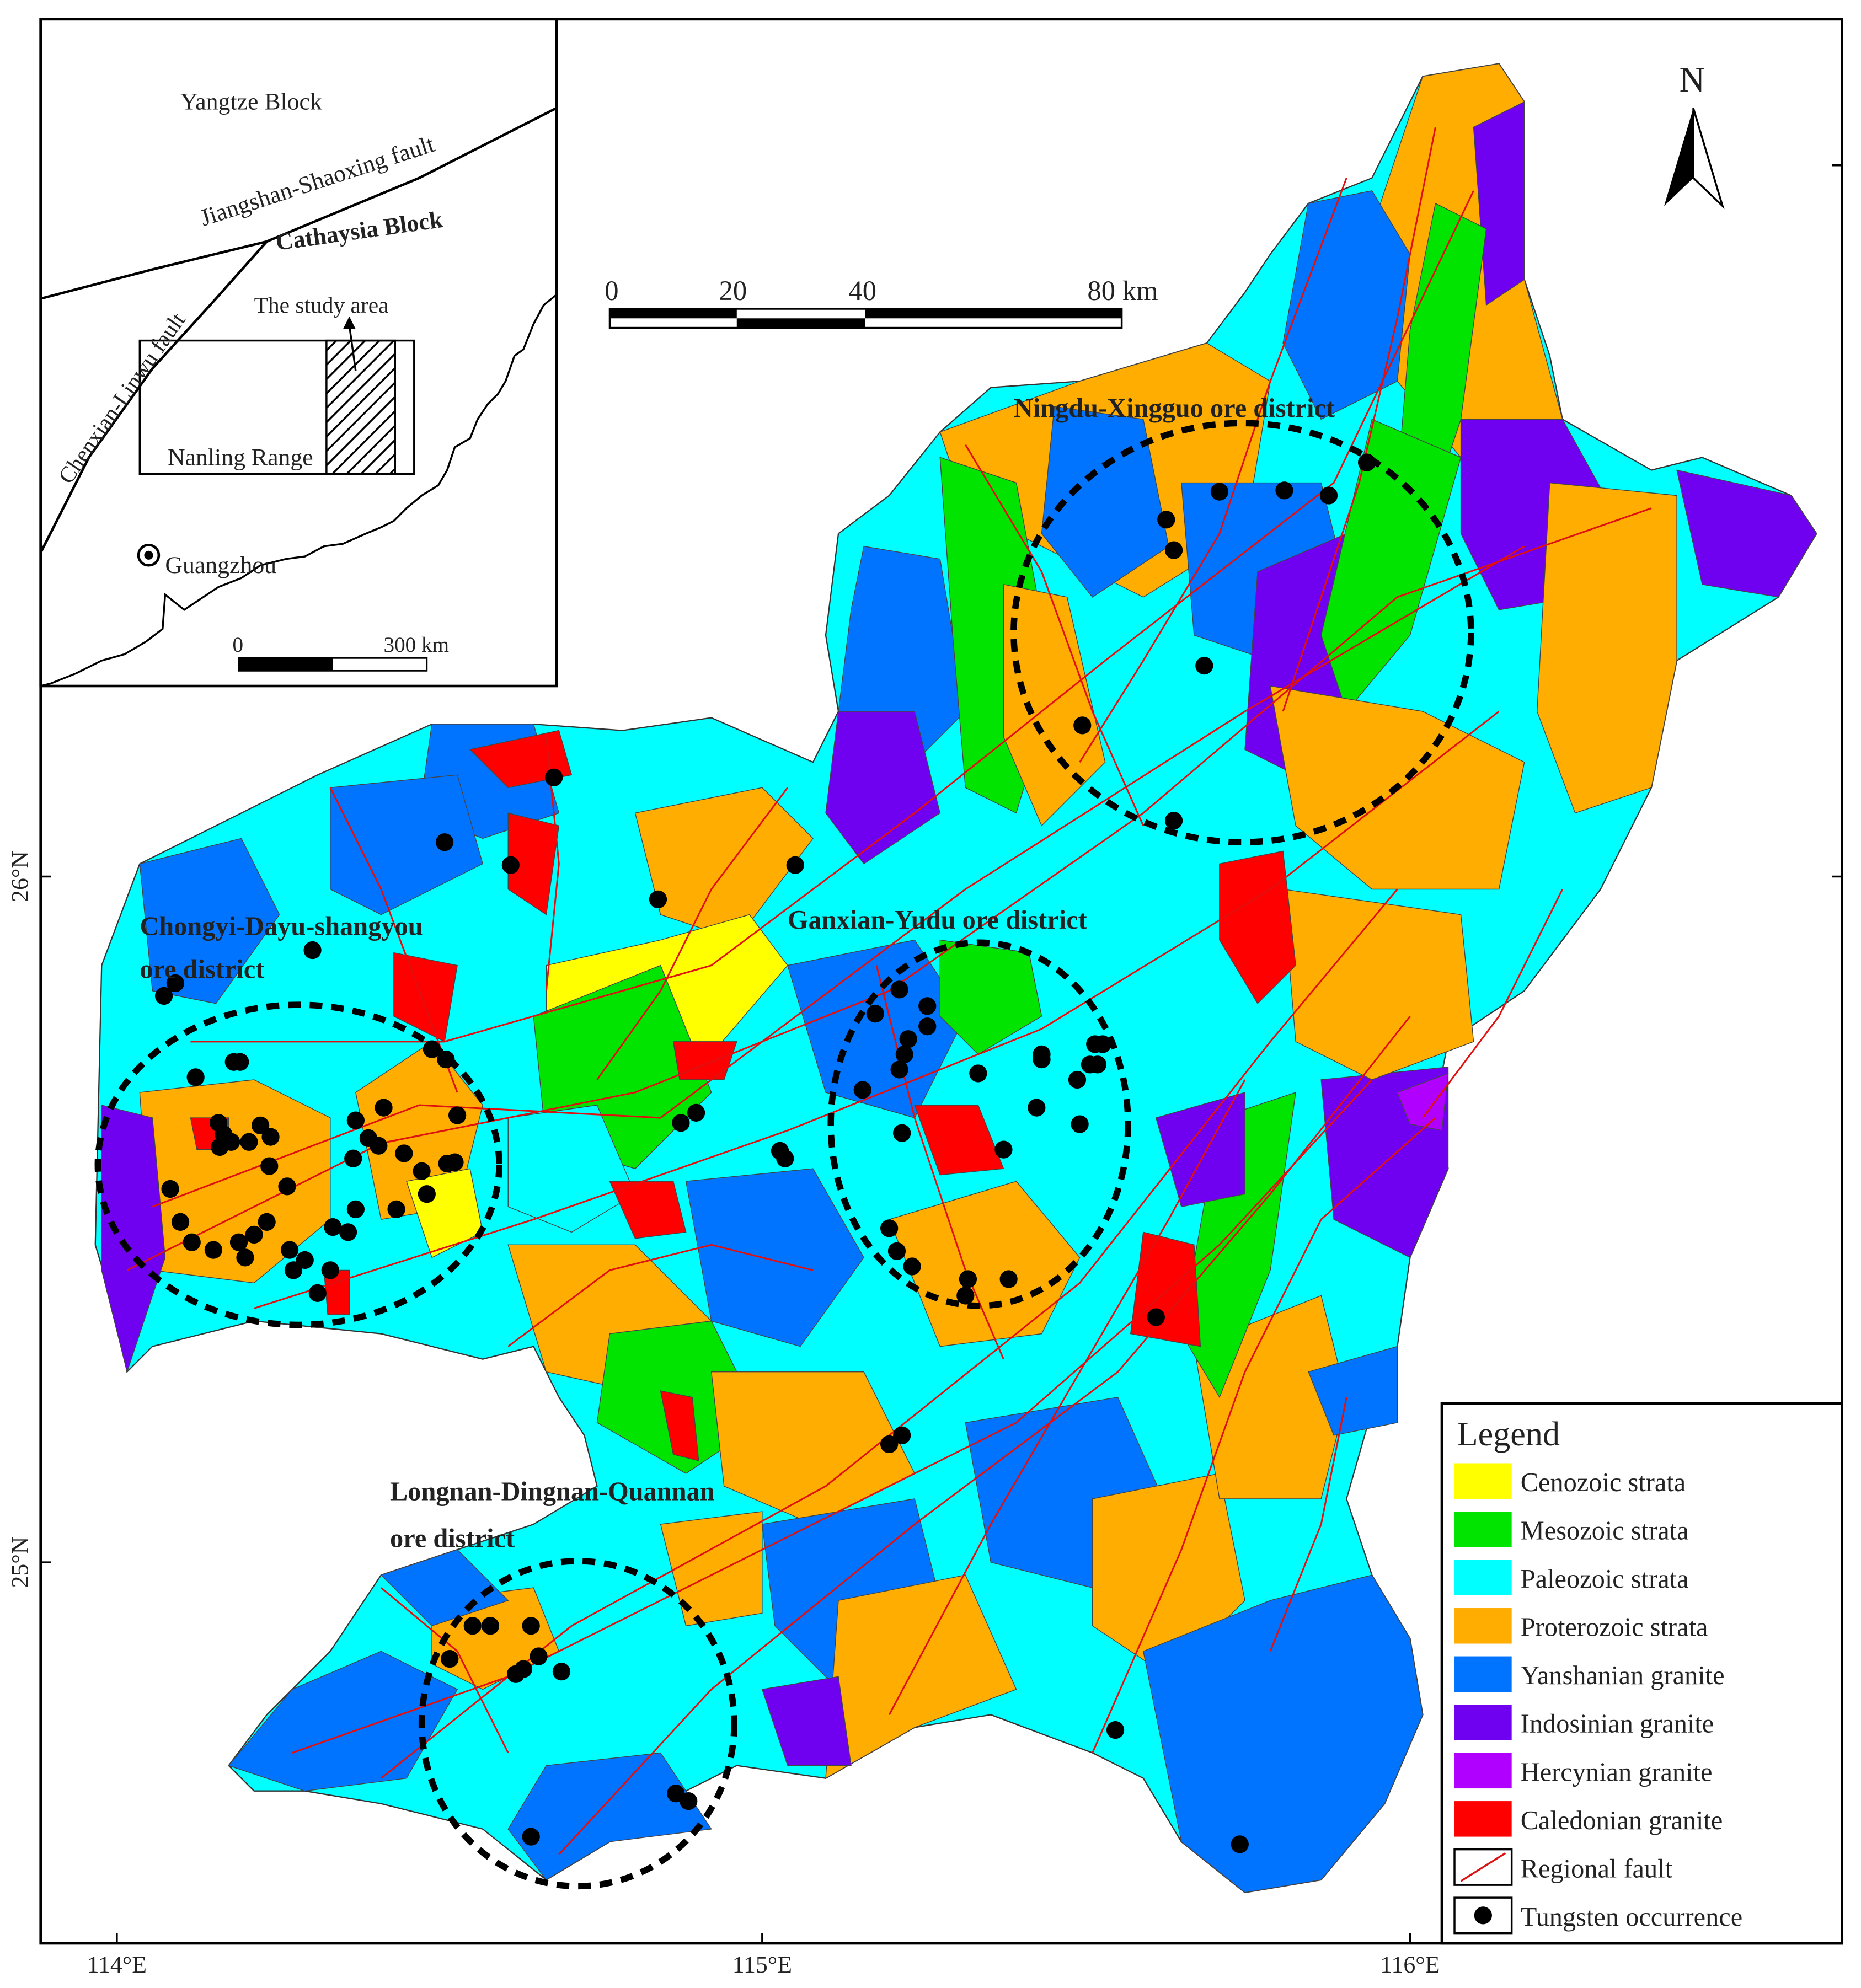  Describe the element at coordinates (552, 1491) in the screenshot. I see `district-label: Longnan-Dingnan-Quannan` at that location.